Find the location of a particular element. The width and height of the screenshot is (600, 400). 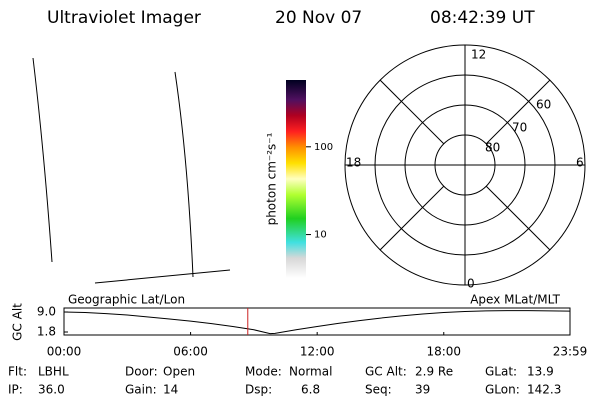

info-label: Seq: is located at coordinates (378, 390).